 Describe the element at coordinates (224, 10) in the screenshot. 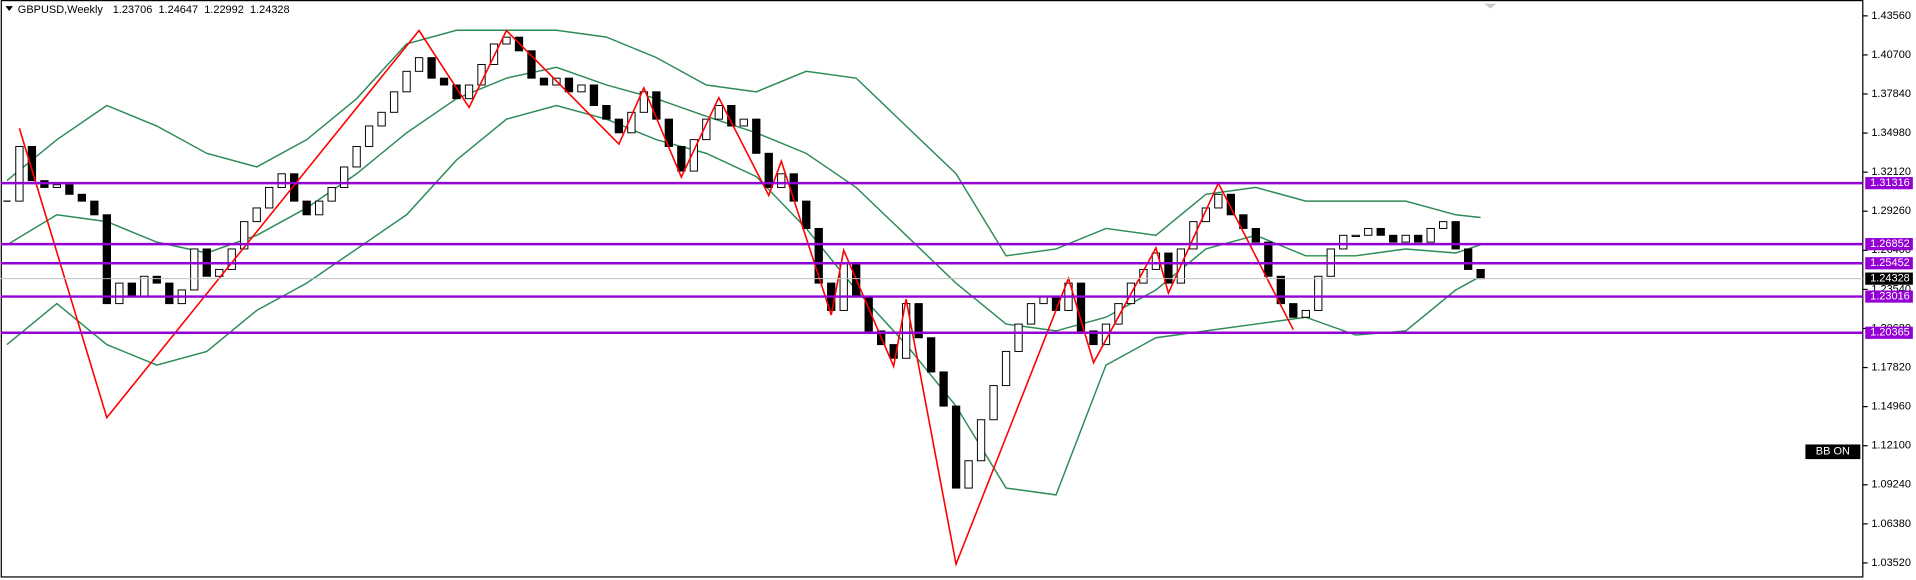

I see `ohlc-value: 1.22992` at that location.